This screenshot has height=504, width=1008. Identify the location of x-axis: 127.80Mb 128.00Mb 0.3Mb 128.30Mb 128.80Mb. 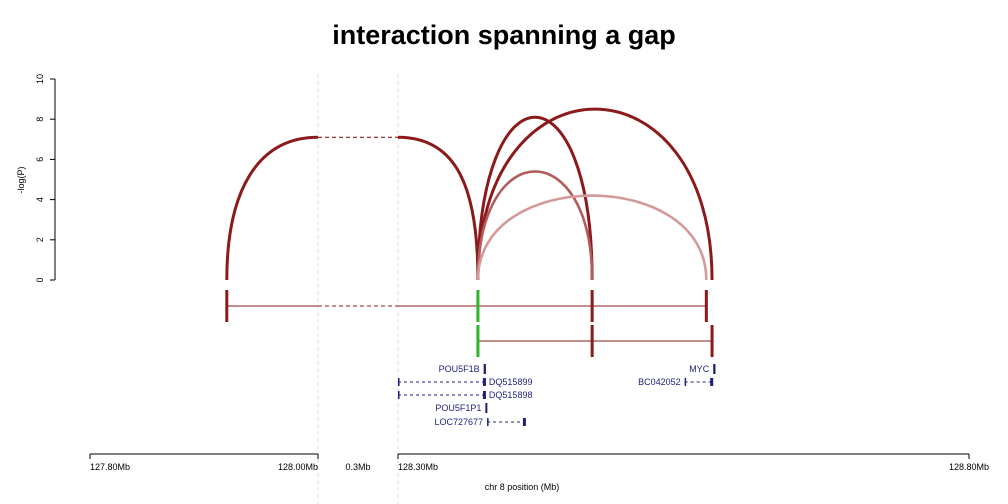
(539, 462).